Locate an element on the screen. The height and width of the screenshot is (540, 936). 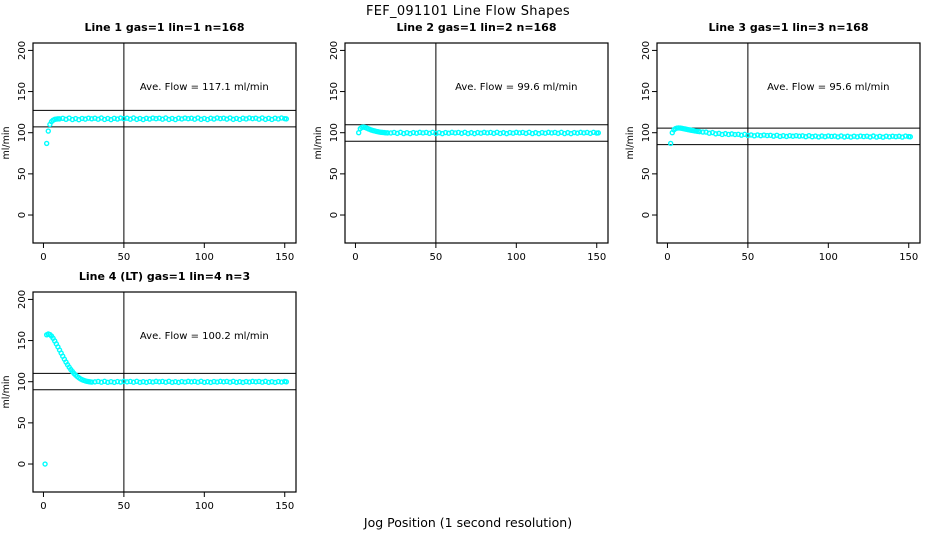
x-axis-label: Jog Position (1 second resolution) is located at coordinates (468, 522).